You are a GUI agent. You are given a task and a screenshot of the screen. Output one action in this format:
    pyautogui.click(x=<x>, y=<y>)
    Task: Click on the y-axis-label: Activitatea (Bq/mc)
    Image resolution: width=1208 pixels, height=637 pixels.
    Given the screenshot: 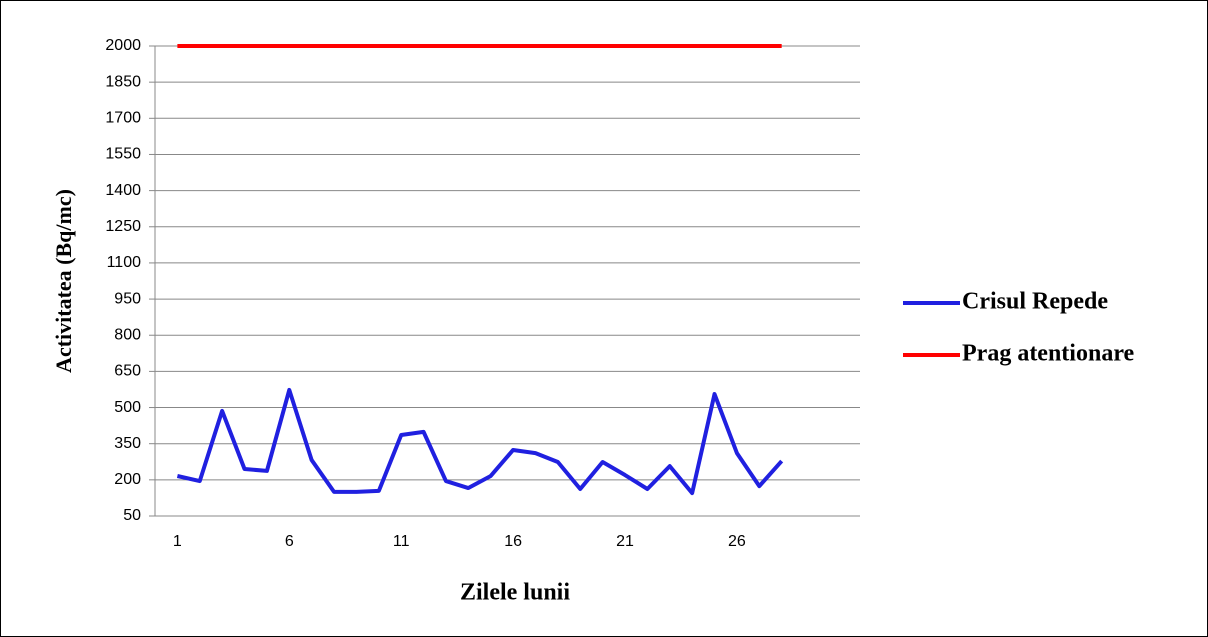 What is the action you would take?
    pyautogui.click(x=63, y=281)
    